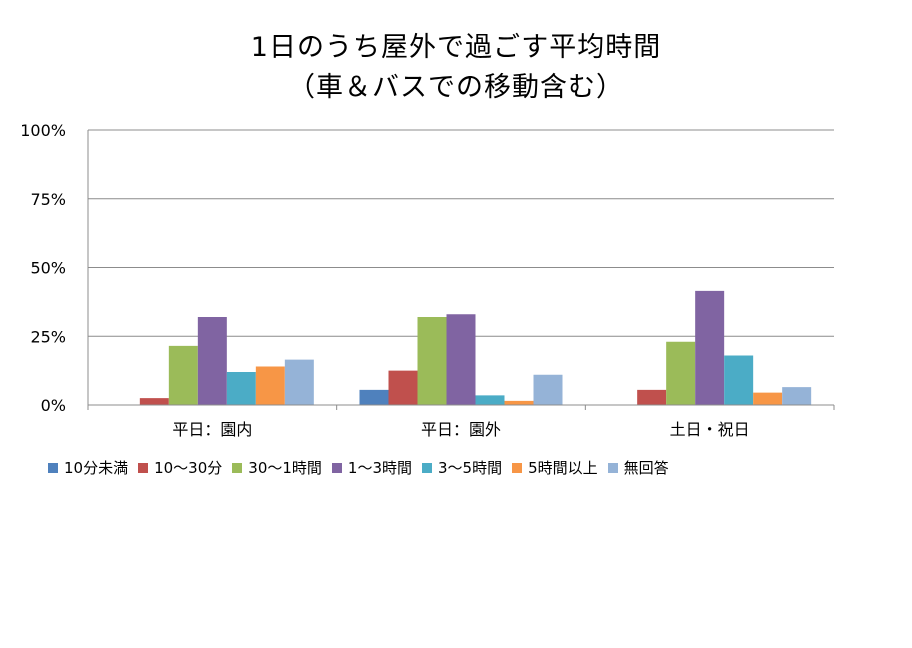  I want to click on legend-item: 10〜30分, so click(180, 468).